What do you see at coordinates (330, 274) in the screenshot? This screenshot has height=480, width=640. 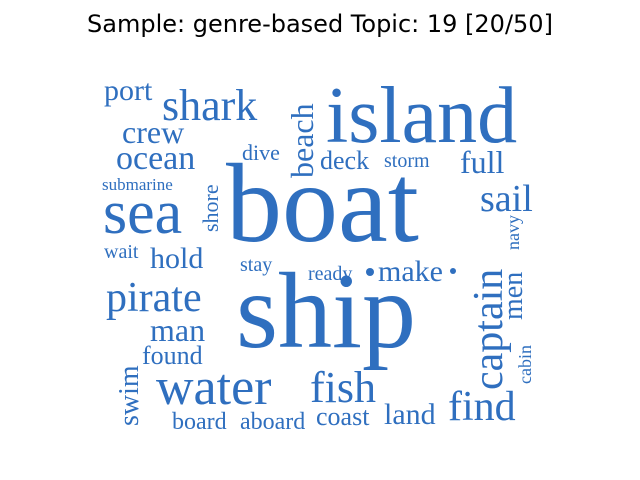 I see `word-ready: ready` at bounding box center [330, 274].